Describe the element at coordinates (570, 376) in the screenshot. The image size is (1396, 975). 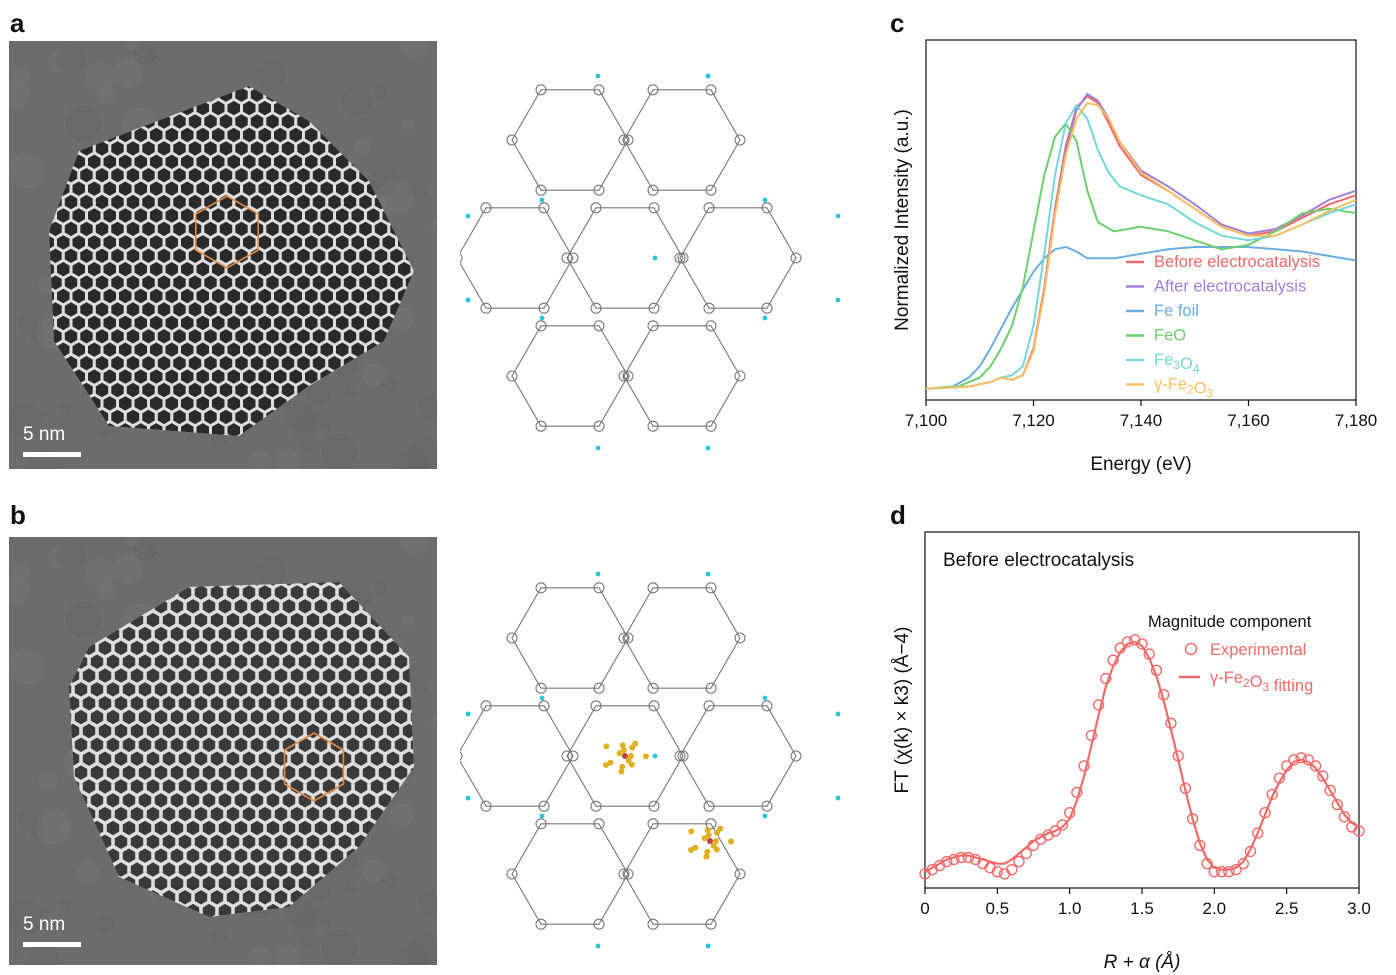
I see `pore-ring` at that location.